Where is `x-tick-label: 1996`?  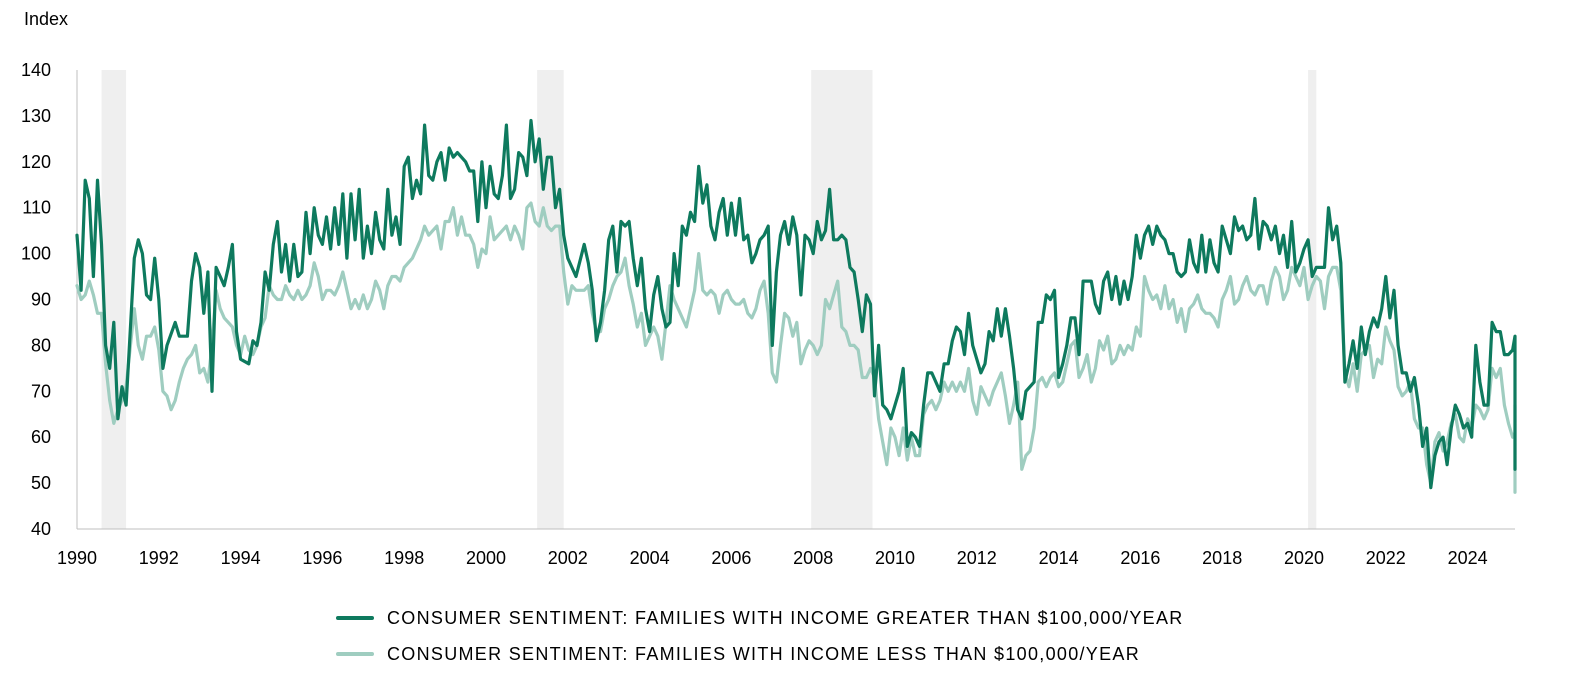
x-tick-label: 1996 is located at coordinates (322, 558).